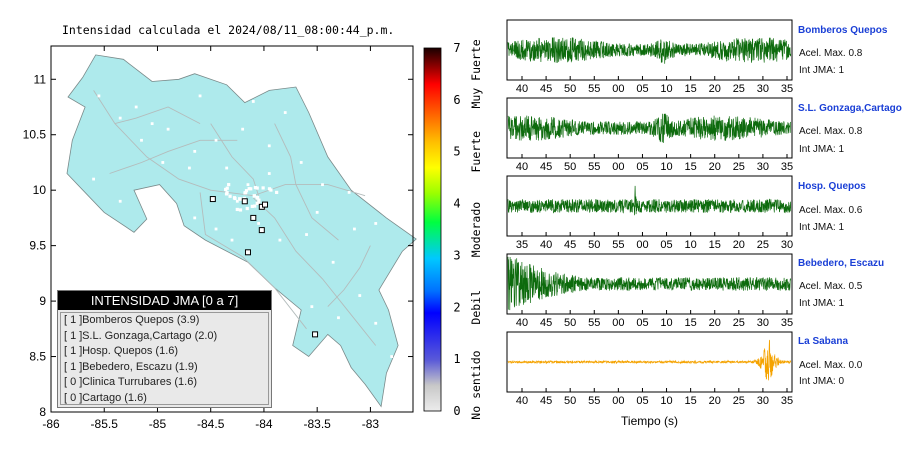 The height and width of the screenshot is (460, 910). What do you see at coordinates (456, 359) in the screenshot?
I see `colorbar-tick-label: 1` at bounding box center [456, 359].